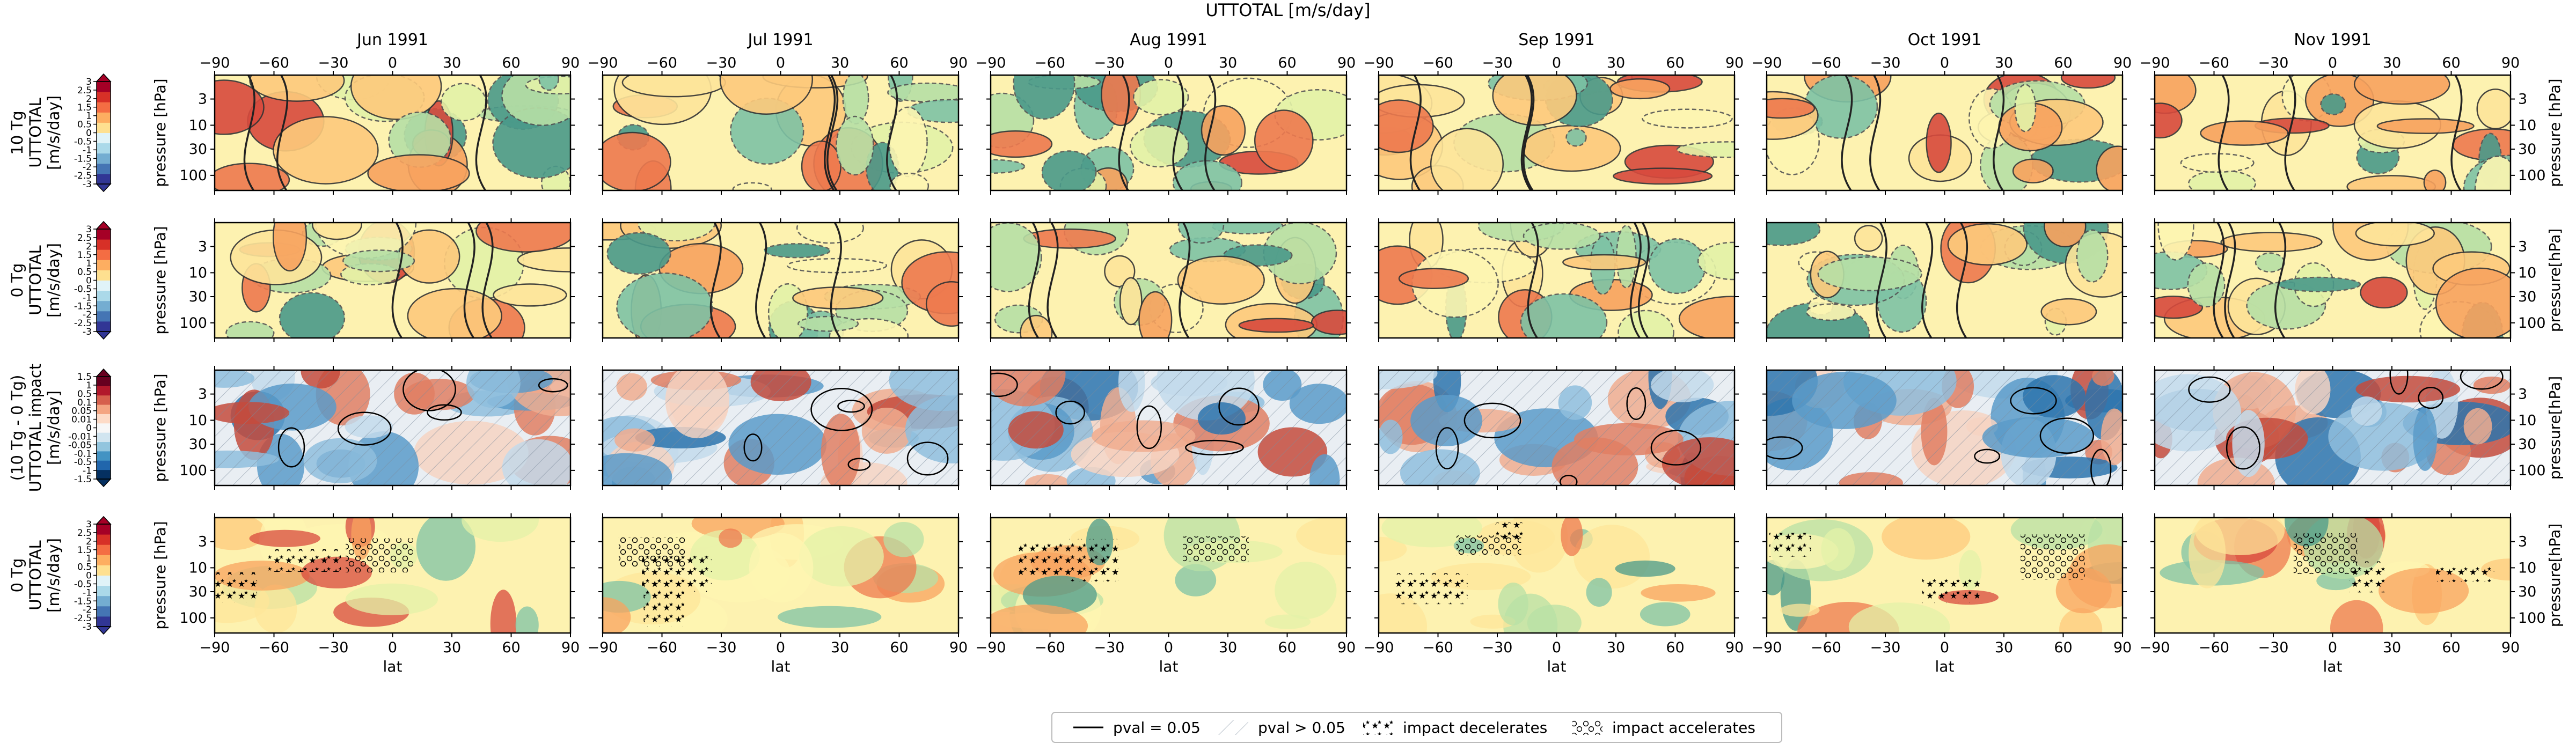 The height and width of the screenshot is (751, 2576). What do you see at coordinates (2122, 63) in the screenshot?
I see `x-tick-label: 90` at bounding box center [2122, 63].